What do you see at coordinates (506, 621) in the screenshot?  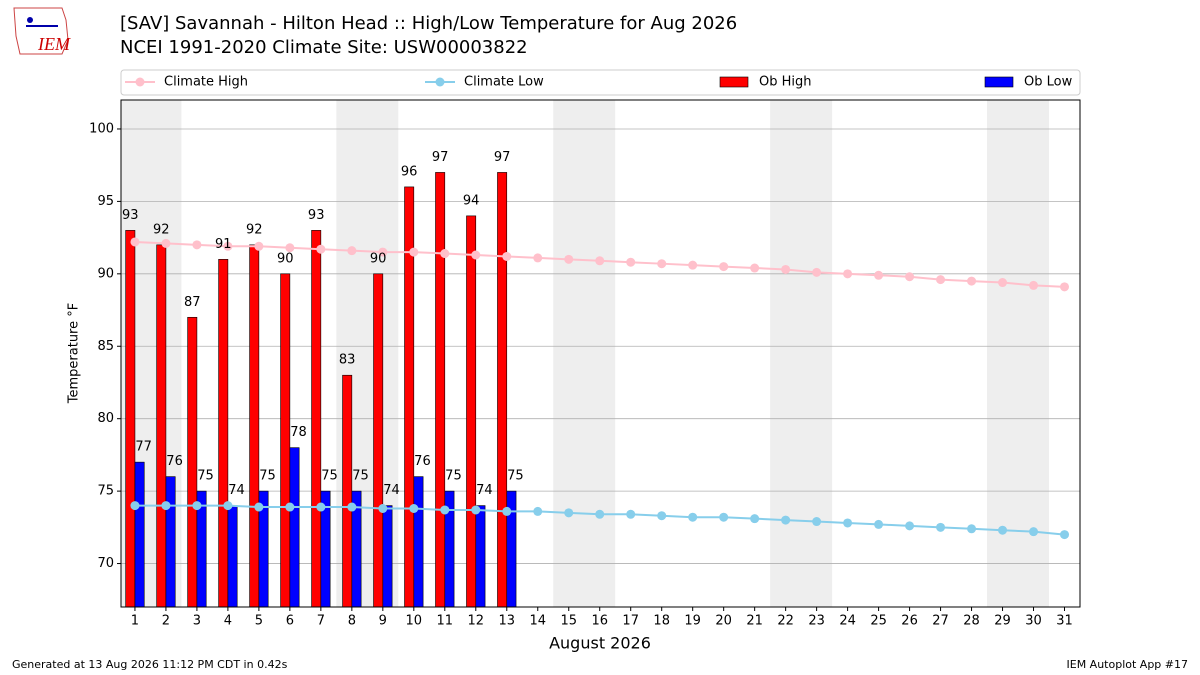 I see `x-tick-label: 13` at bounding box center [506, 621].